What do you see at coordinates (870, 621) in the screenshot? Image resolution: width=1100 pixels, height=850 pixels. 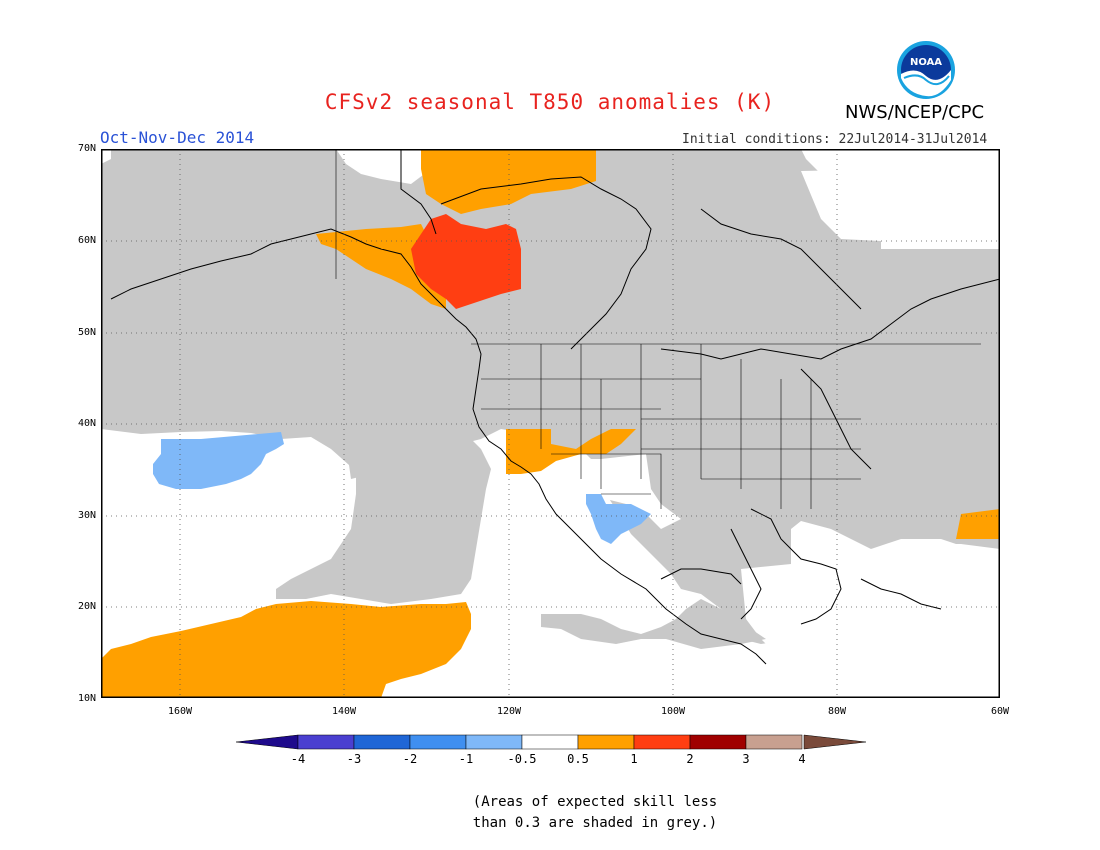 I see `caribbean-white` at bounding box center [870, 621].